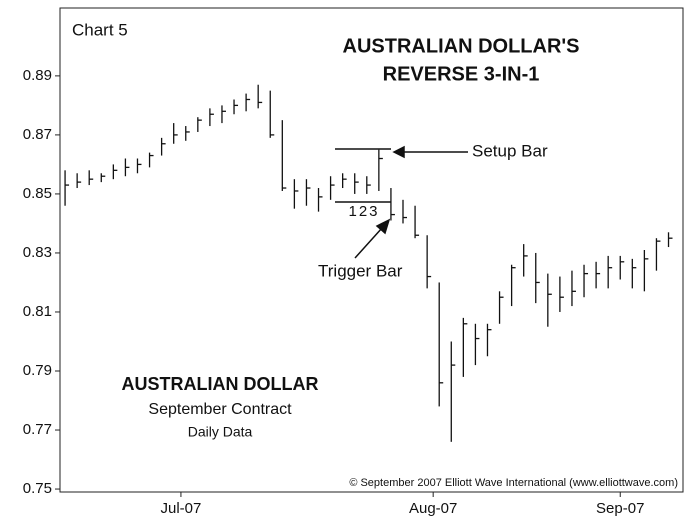  Describe the element at coordinates (461, 74) in the screenshot. I see `chart-title: REVERSE 3-IN-1` at that location.